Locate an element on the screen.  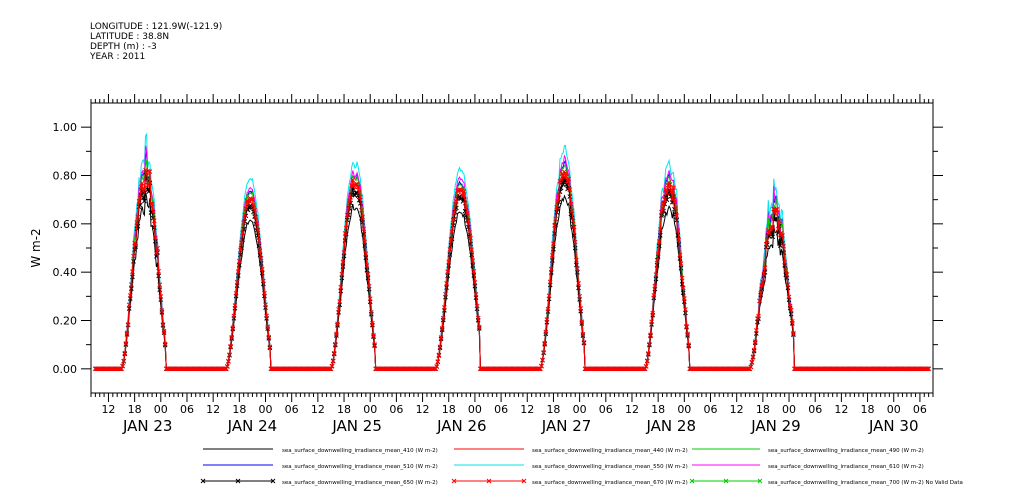
x-day-label: JAN 27 is located at coordinates (566, 426).